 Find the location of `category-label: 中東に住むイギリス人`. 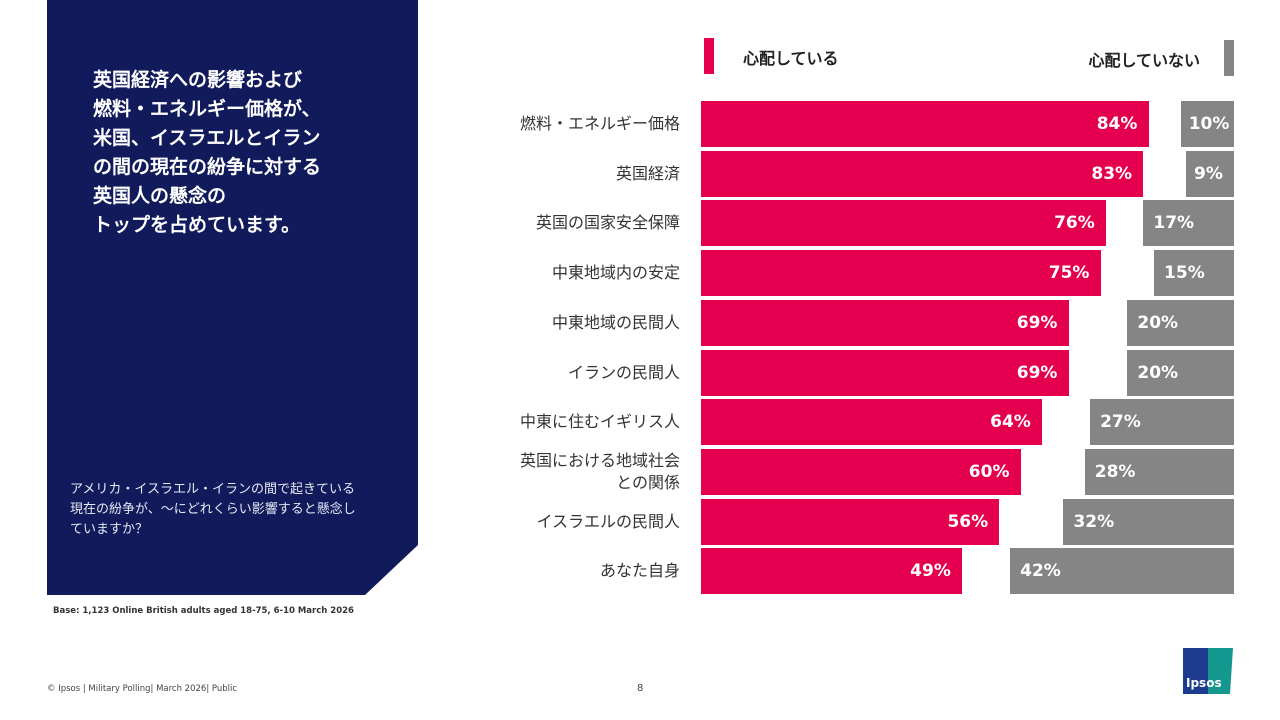

category-label: 中東に住むイギリス人 is located at coordinates (599, 422).